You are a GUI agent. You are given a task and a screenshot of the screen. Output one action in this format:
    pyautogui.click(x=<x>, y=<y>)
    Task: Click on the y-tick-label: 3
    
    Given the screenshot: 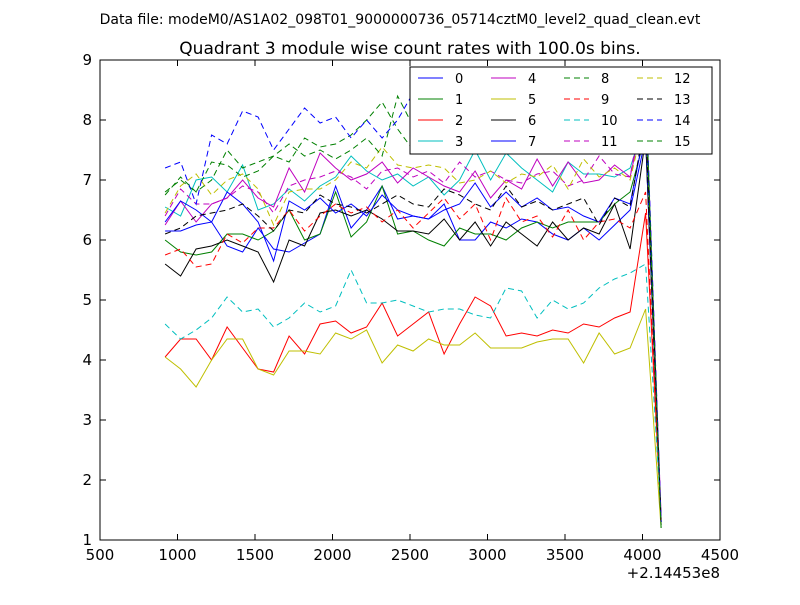 What is the action you would take?
    pyautogui.click(x=87, y=420)
    